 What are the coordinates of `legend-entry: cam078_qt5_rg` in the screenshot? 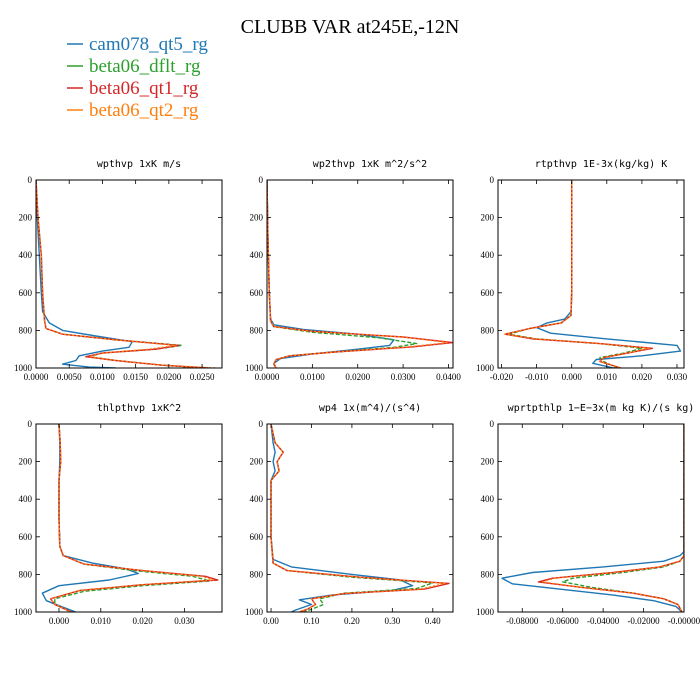 It's located at (137, 44).